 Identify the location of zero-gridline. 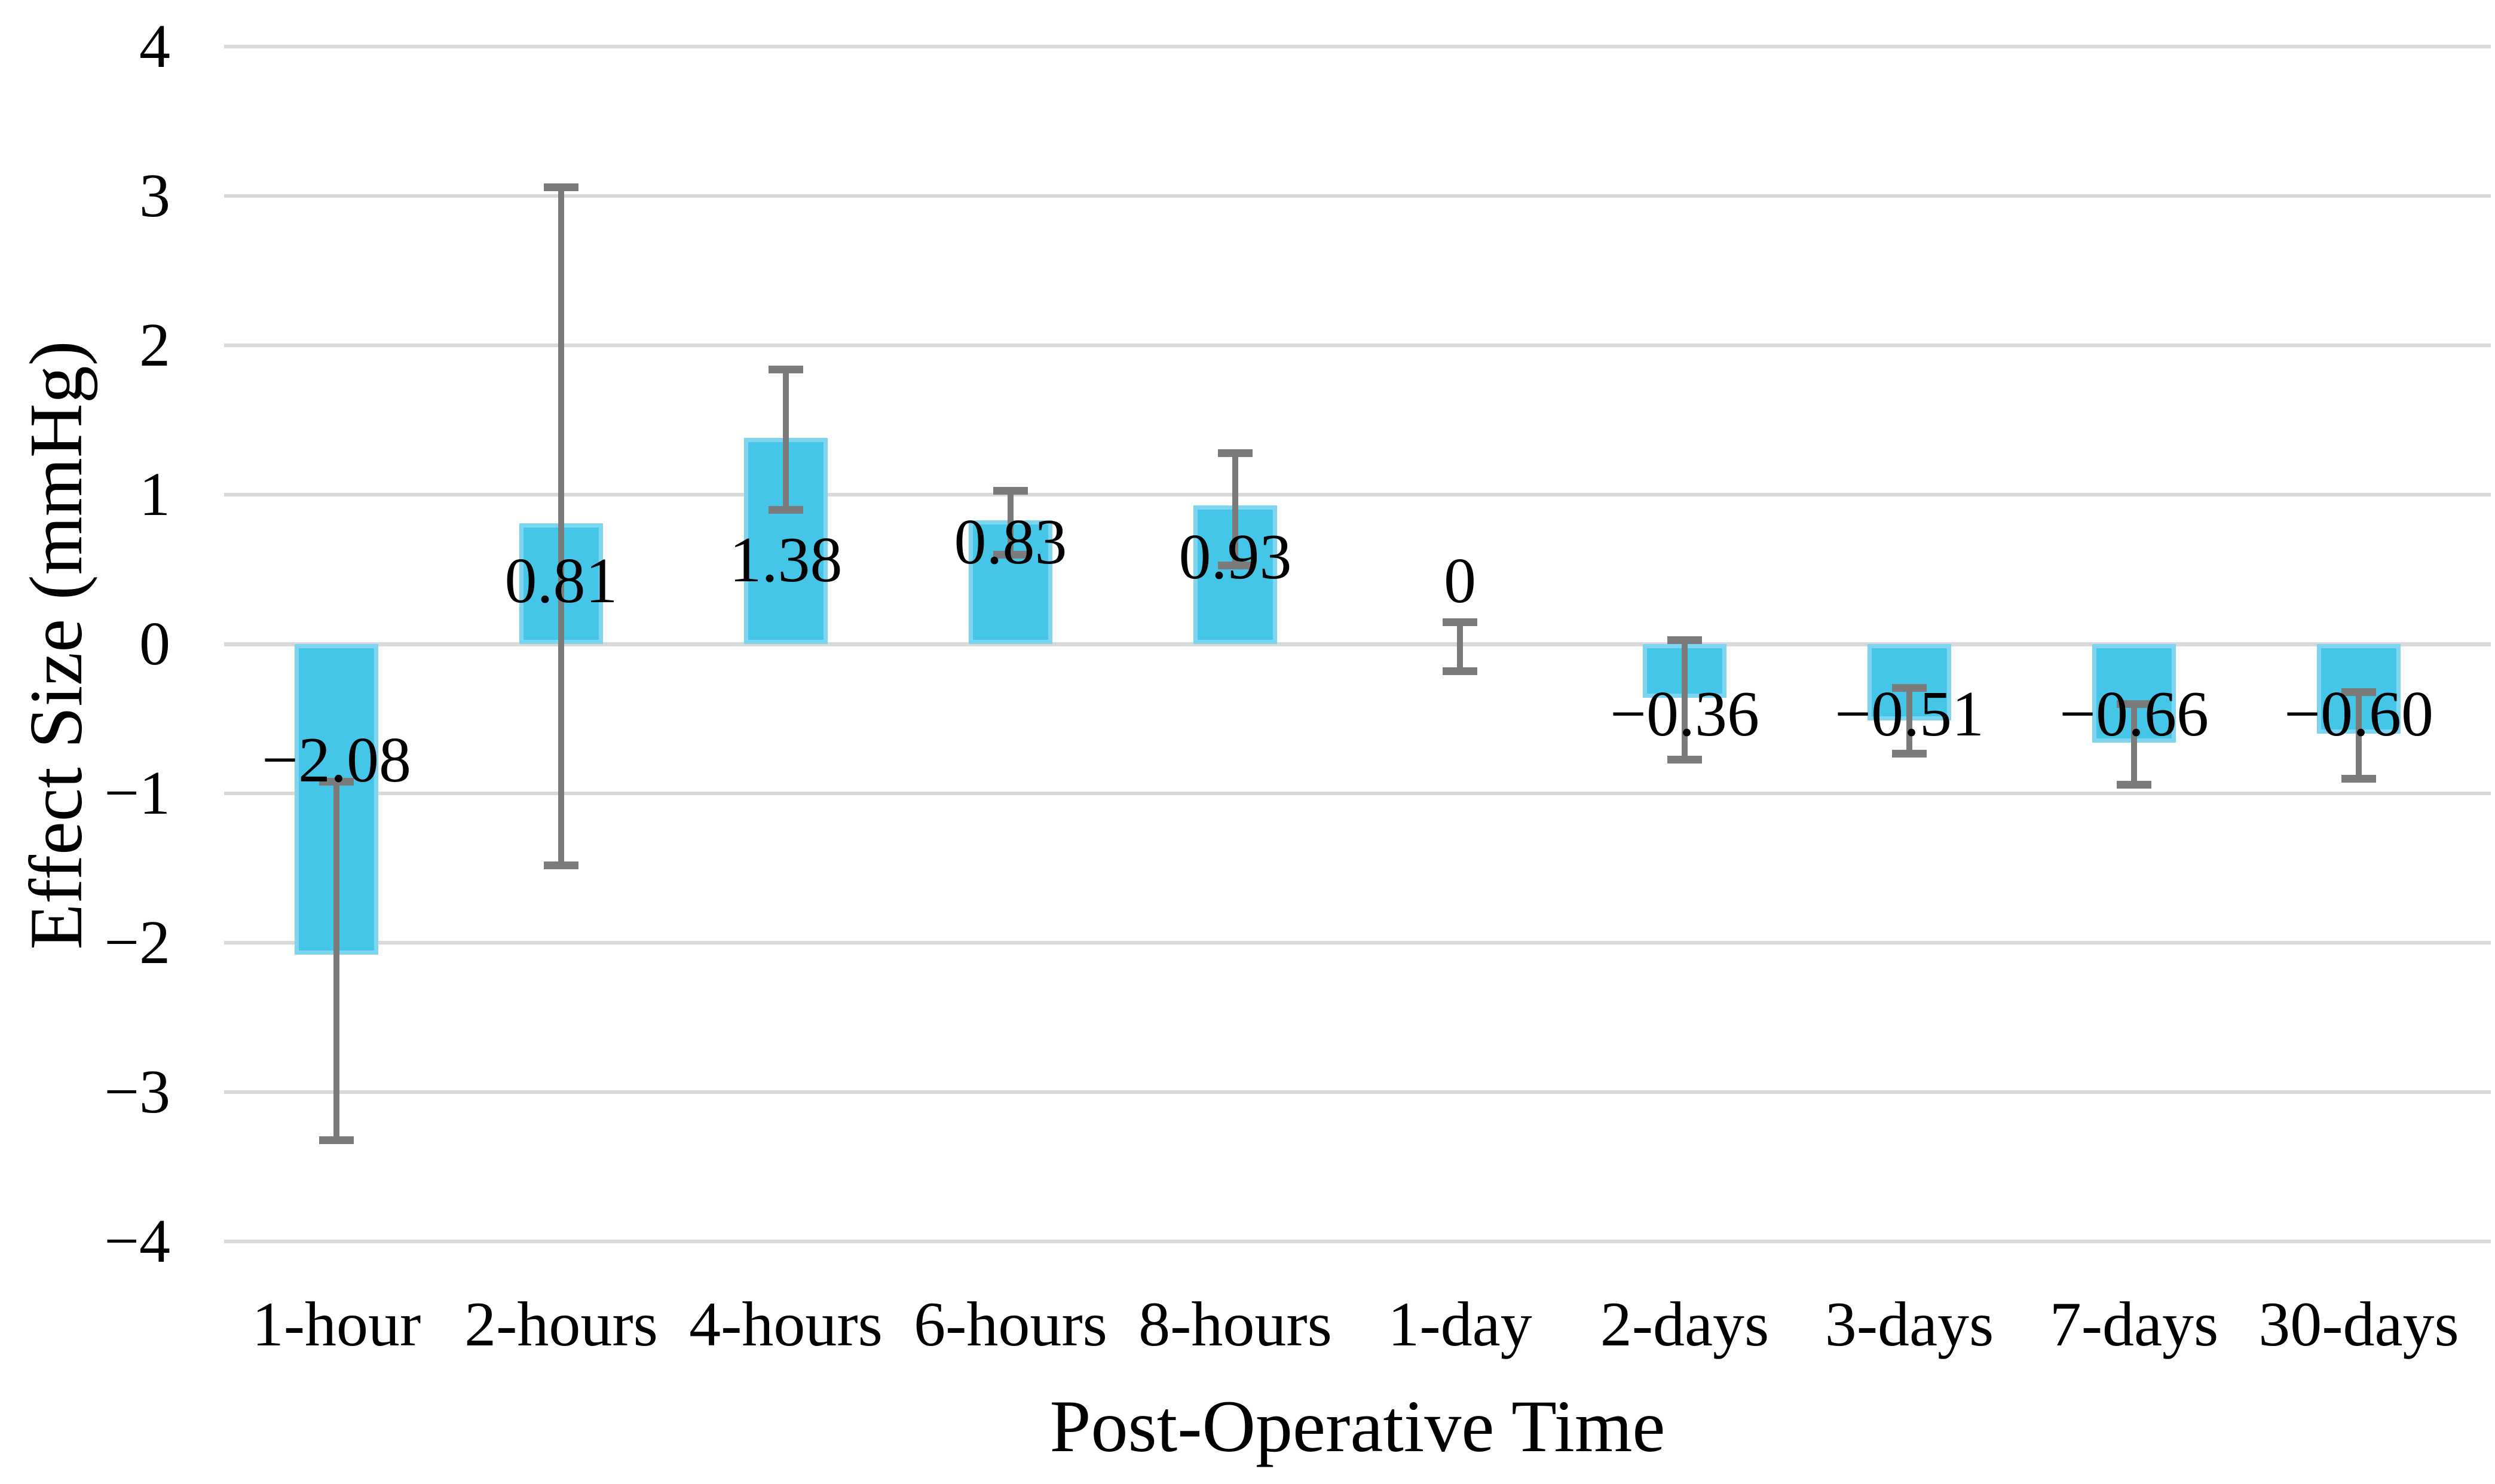
(1357, 644).